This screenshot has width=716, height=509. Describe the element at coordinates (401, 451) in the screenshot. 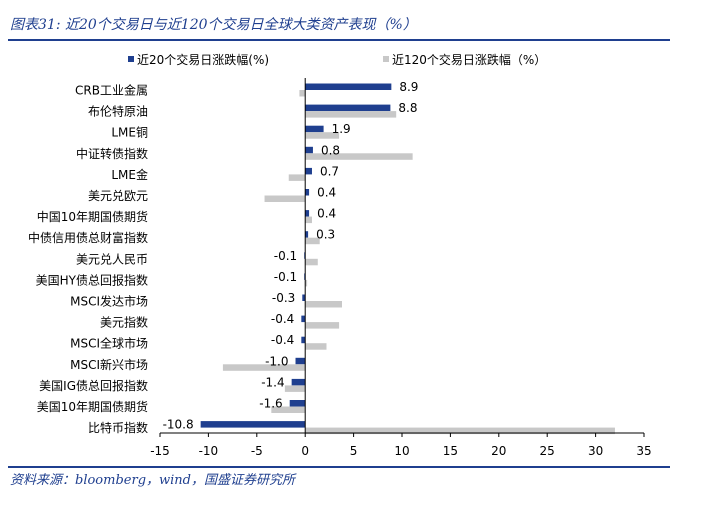

I see `x-tick-label: 10` at that location.